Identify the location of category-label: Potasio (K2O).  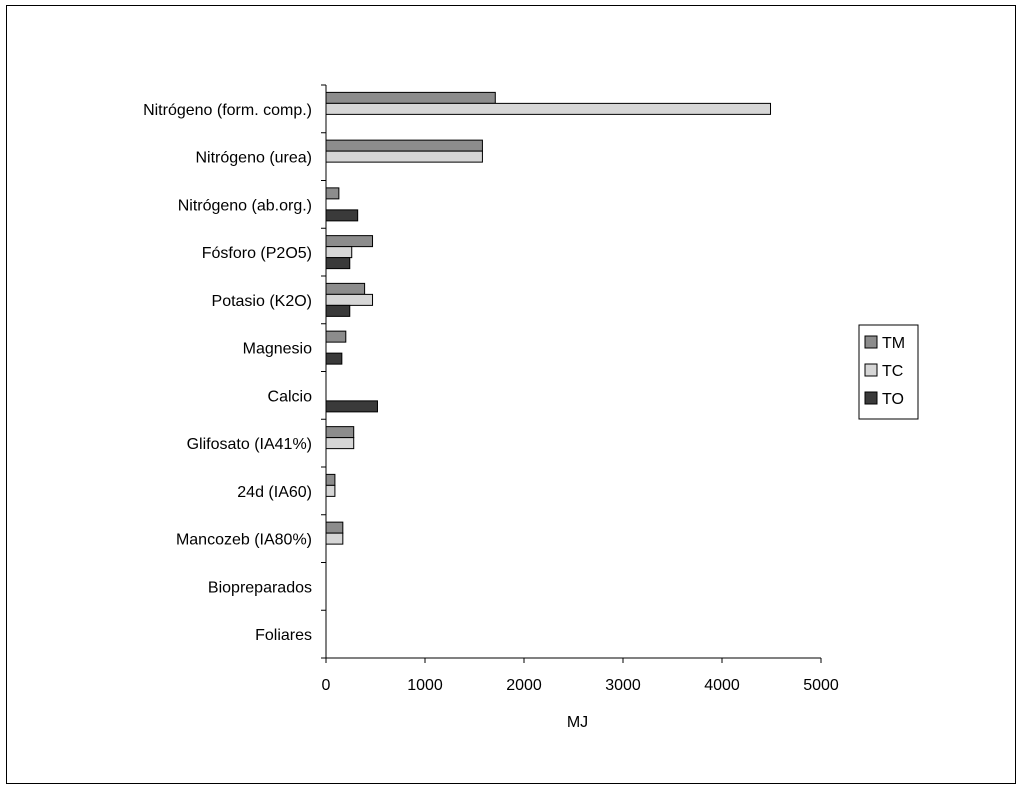
(262, 301).